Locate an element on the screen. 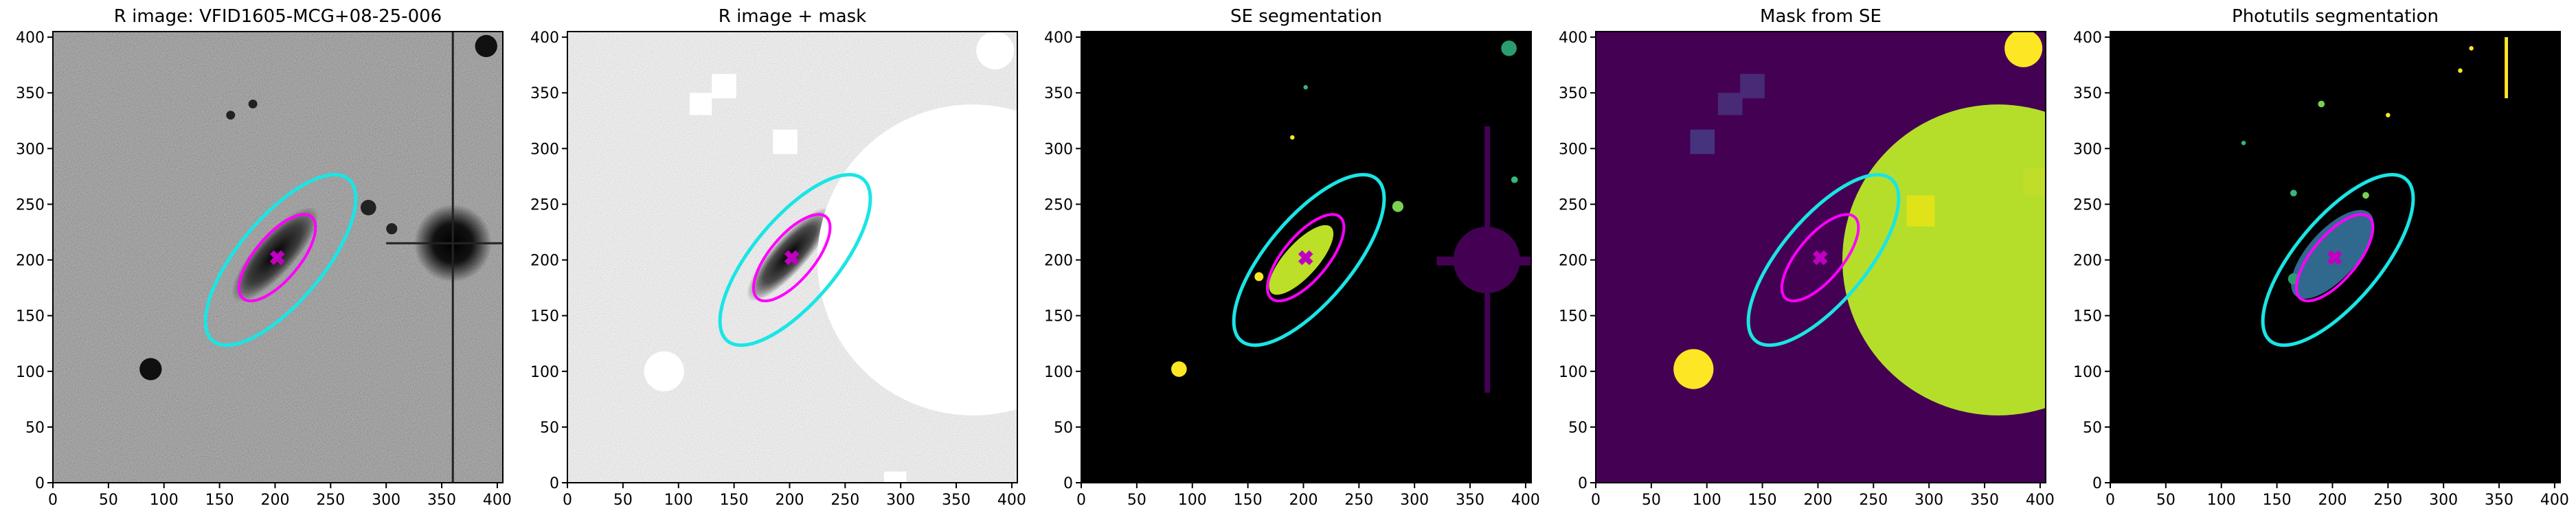 The width and height of the screenshot is (2576, 515). panel-title: R image: VFID1605-MCG+08-25-006 is located at coordinates (278, 16).